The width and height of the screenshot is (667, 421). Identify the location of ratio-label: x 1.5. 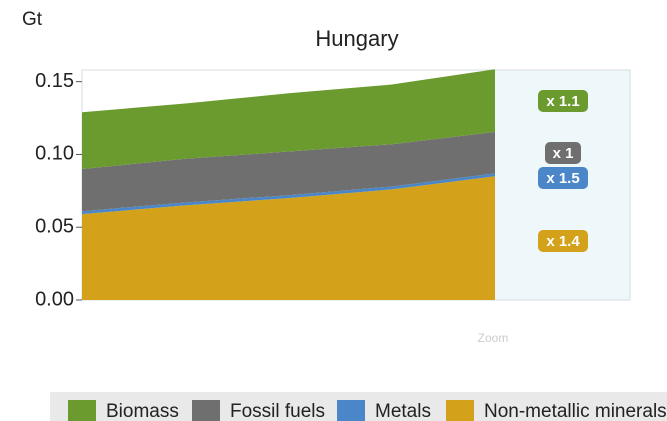
(562, 178).